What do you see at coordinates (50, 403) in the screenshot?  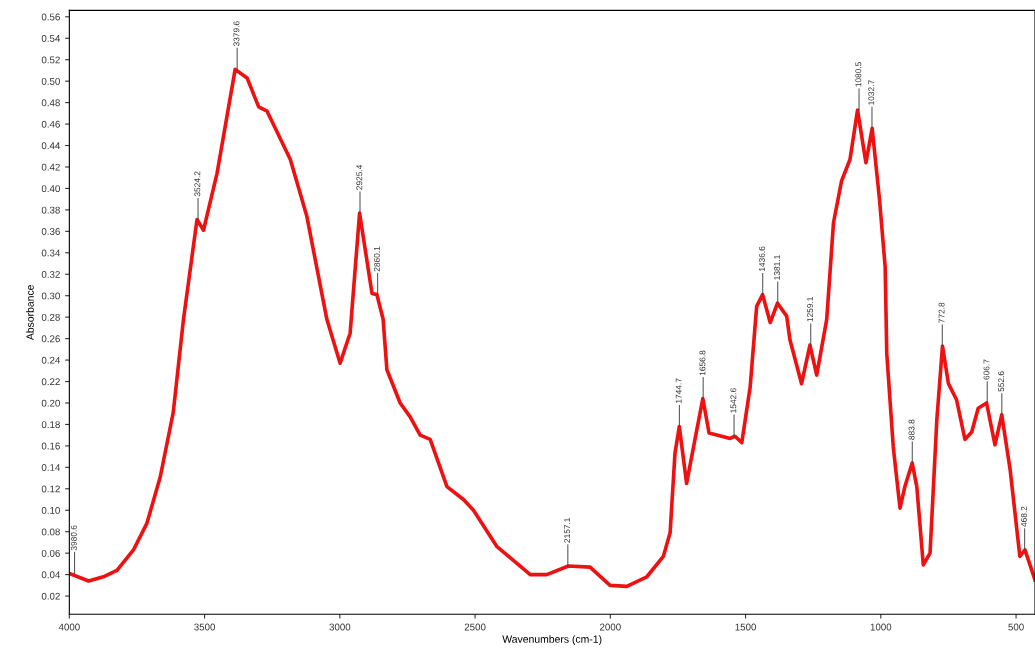 I see `y-tick-label: 0.20` at bounding box center [50, 403].